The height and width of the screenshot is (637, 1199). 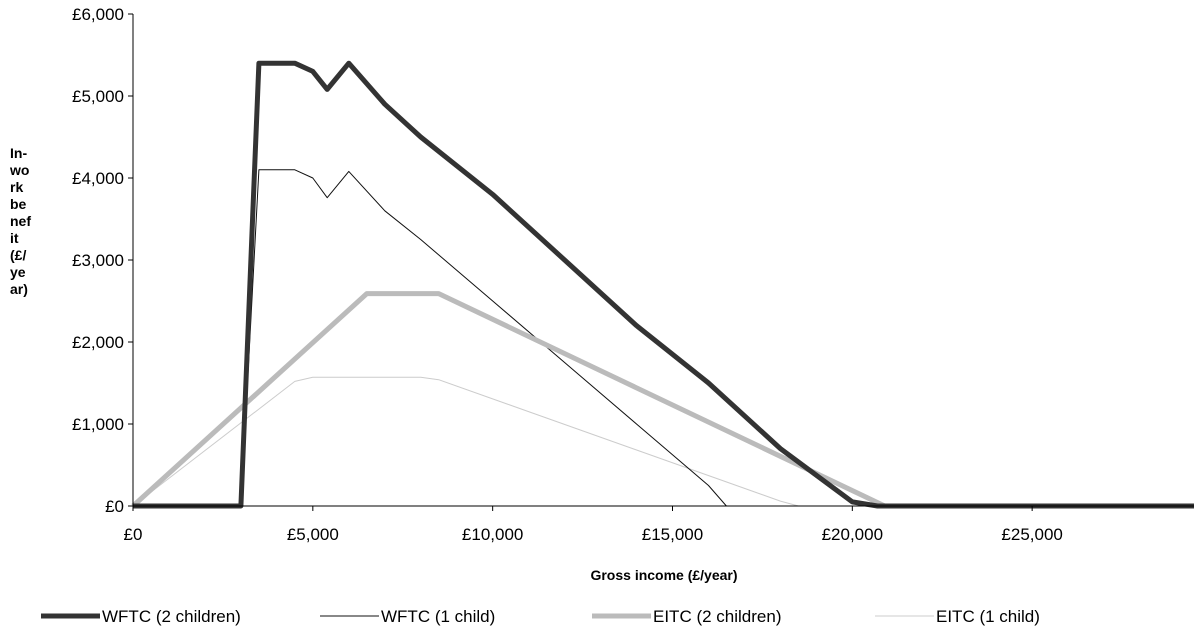 What do you see at coordinates (14, 238) in the screenshot?
I see `y-axis-title-line: it` at bounding box center [14, 238].